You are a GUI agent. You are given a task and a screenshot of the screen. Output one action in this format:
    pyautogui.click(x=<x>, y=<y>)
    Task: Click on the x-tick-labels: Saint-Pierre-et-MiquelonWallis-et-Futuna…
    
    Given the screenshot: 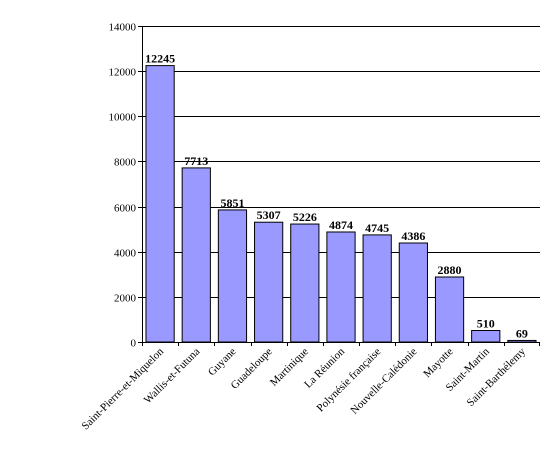 What is the action you would take?
    pyautogui.click(x=304, y=388)
    